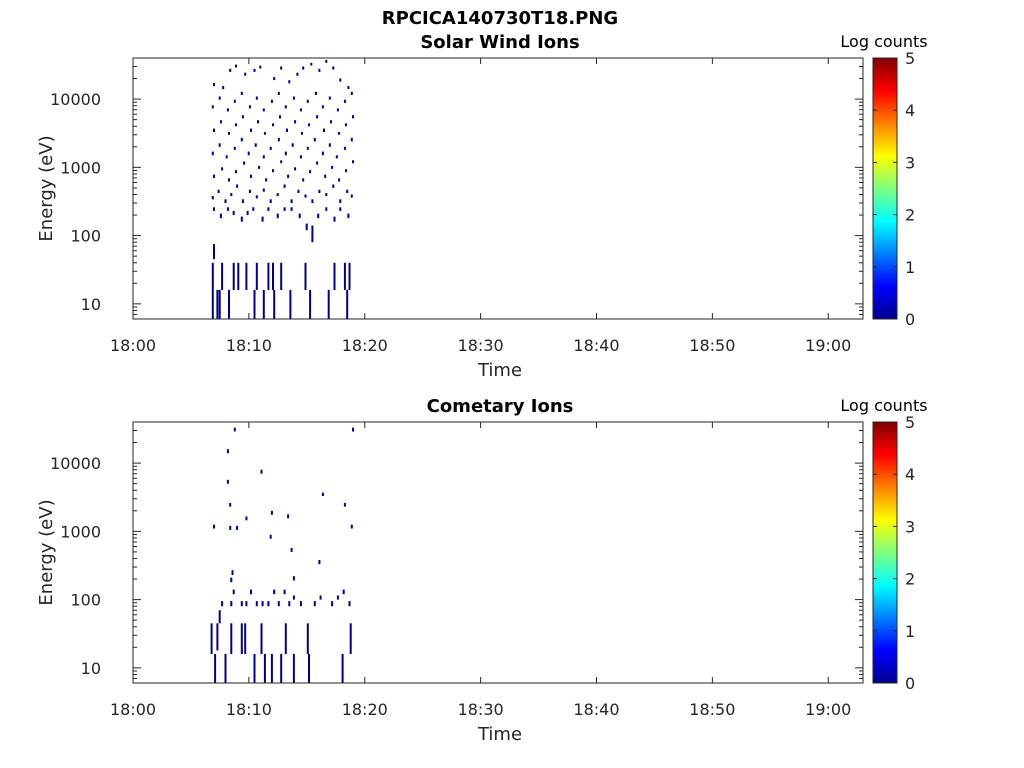 Image resolution: width=1024 pixels, height=768 pixels. Describe the element at coordinates (910, 579) in the screenshot. I see `cometary-colorbar-tick-label: 2` at that location.